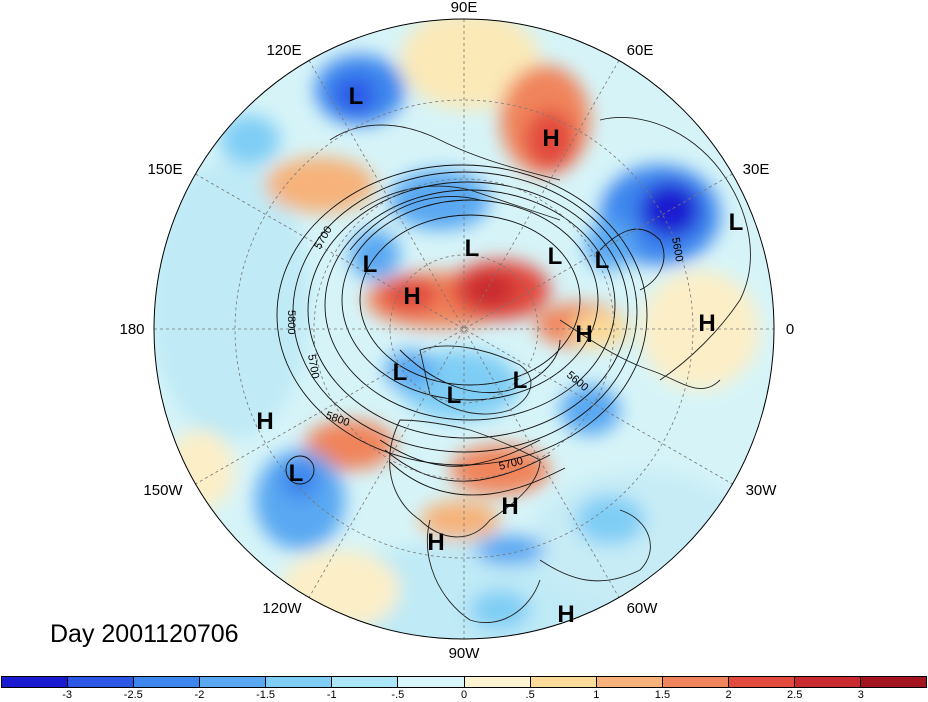 The width and height of the screenshot is (928, 702). I want to click on colorbar-tick-label: -1, so click(331, 695).